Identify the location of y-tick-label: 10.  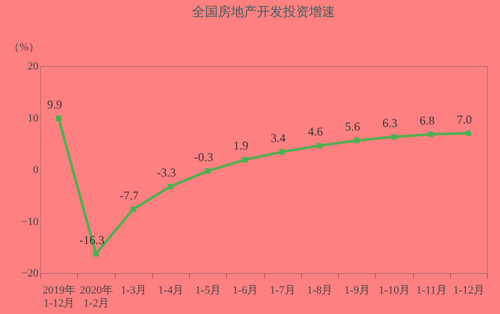
(33, 118).